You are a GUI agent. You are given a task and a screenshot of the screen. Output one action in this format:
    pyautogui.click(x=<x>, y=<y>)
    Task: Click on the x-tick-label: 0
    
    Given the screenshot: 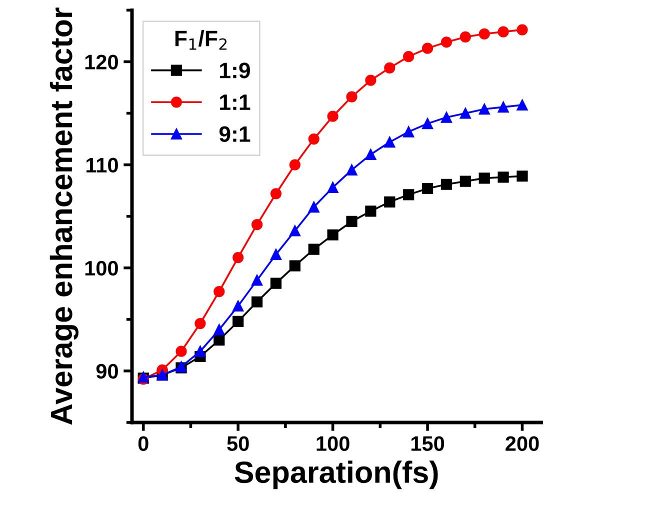 What is the action you would take?
    pyautogui.click(x=143, y=443)
    